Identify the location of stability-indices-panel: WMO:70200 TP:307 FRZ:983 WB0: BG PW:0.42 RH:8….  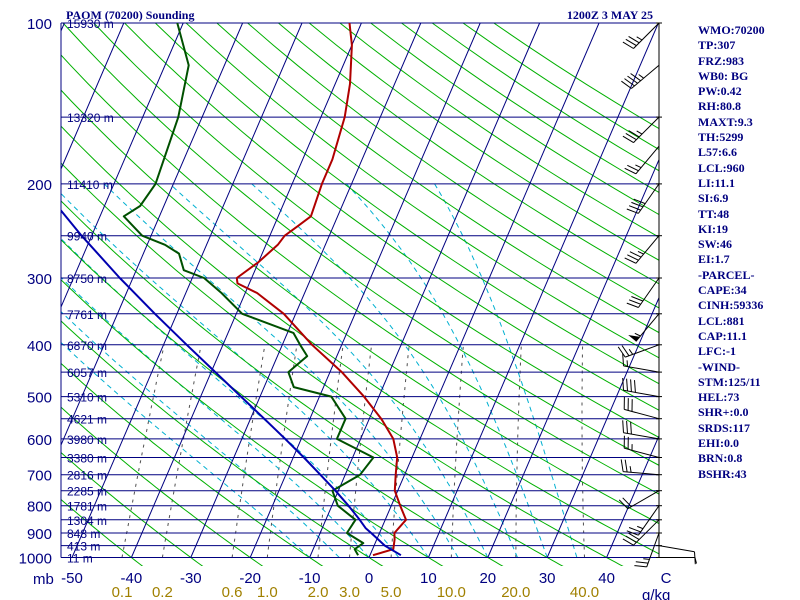
(731, 252).